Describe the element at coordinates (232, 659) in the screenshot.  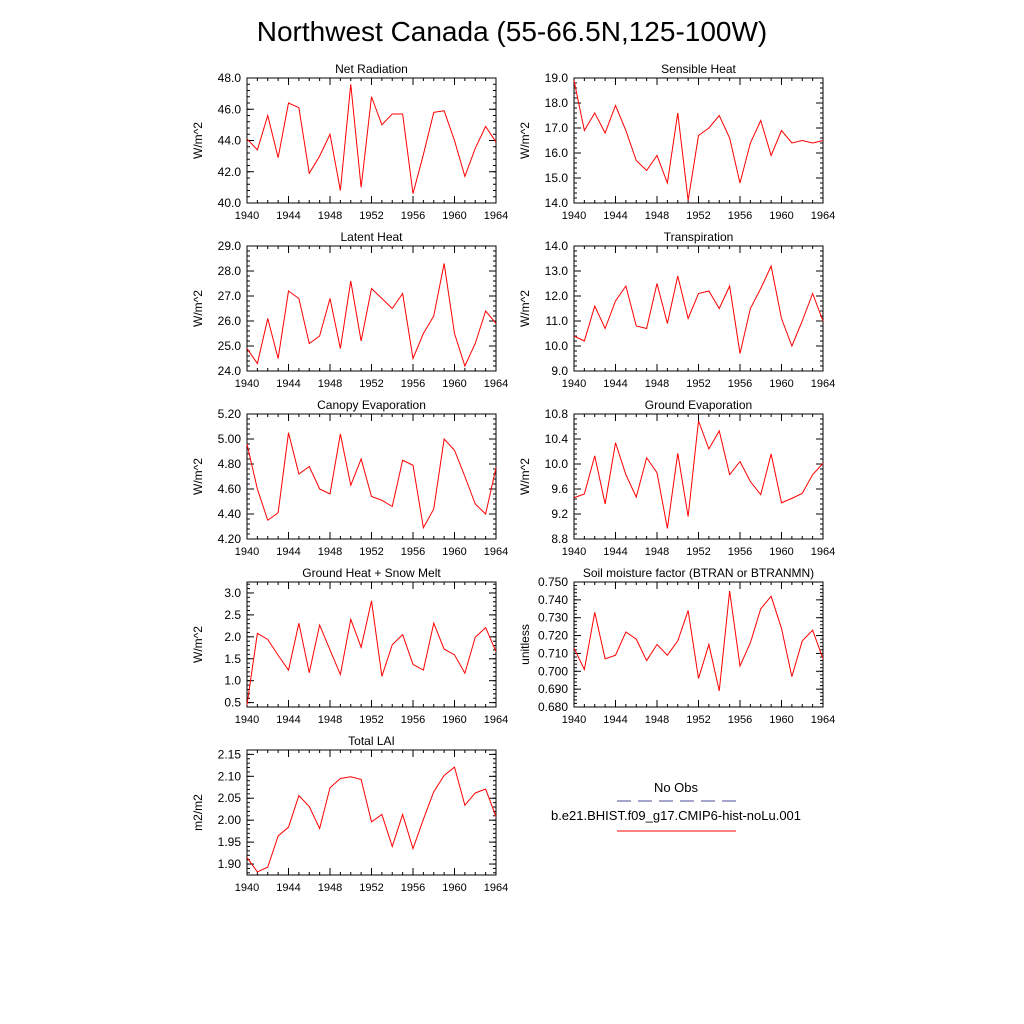
I see `y-tick-label: 1.5` at that location.